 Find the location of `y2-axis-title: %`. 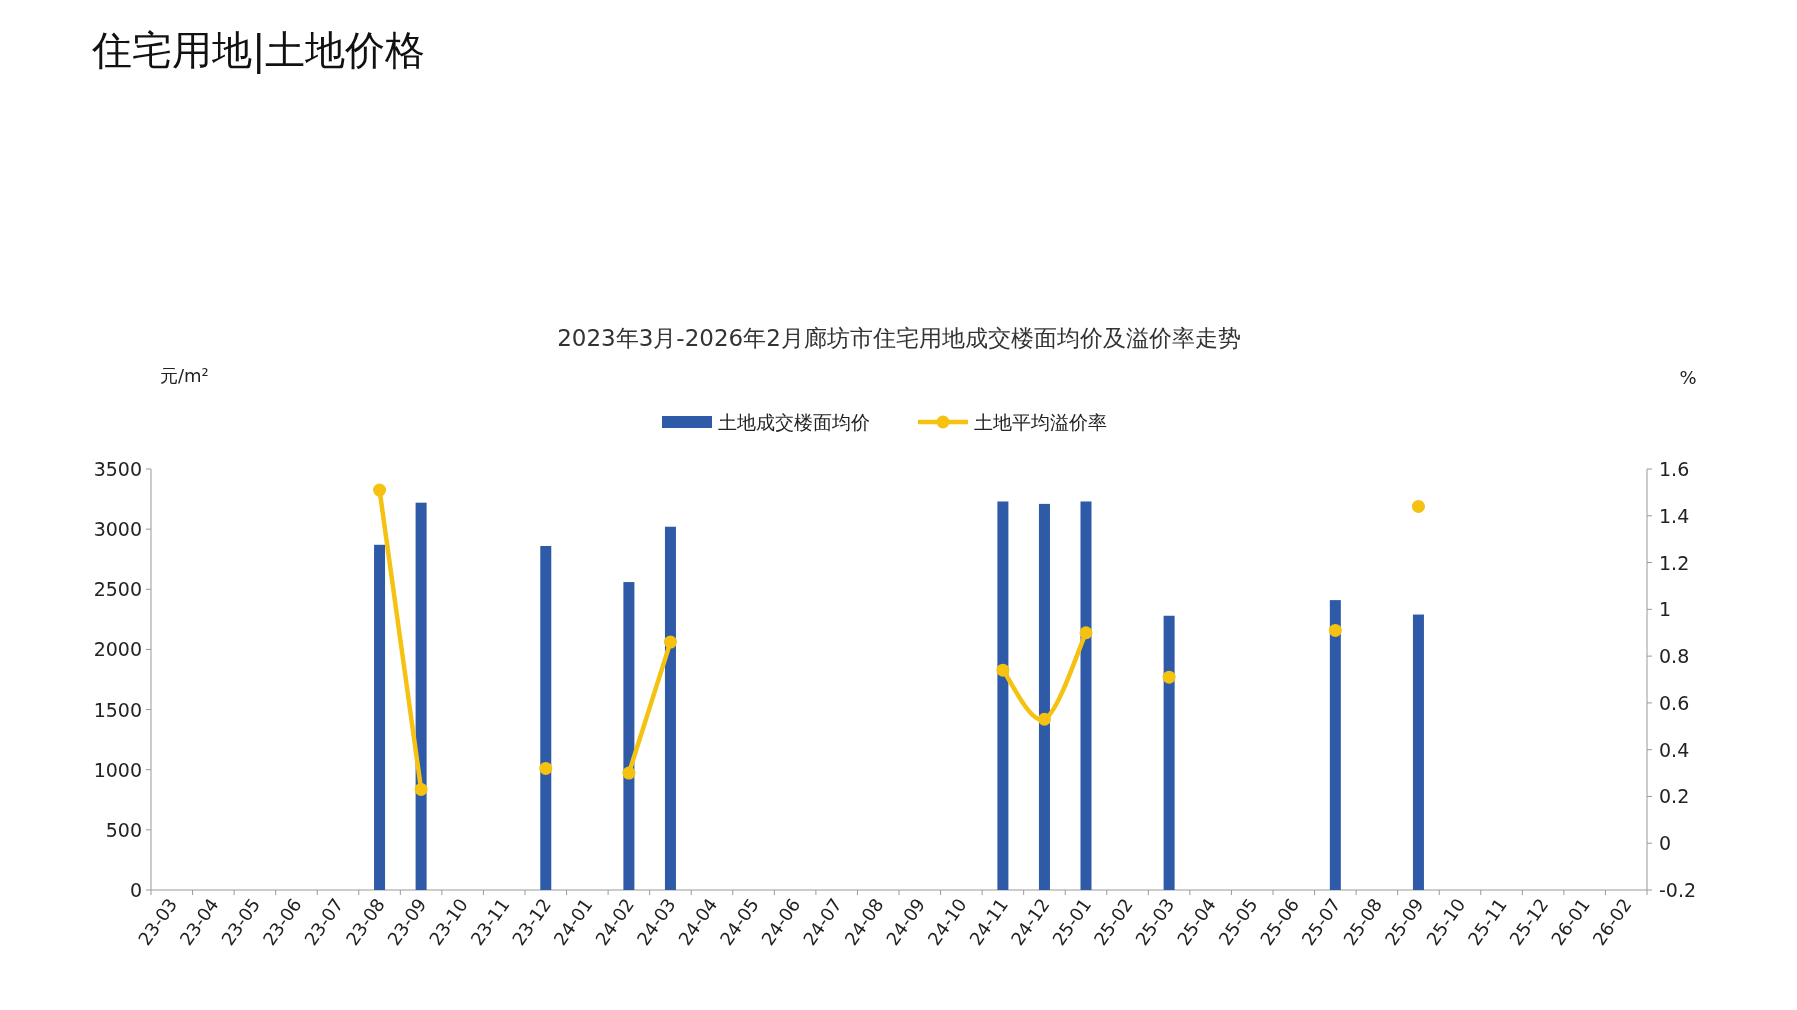

y2-axis-title: % is located at coordinates (1688, 377).